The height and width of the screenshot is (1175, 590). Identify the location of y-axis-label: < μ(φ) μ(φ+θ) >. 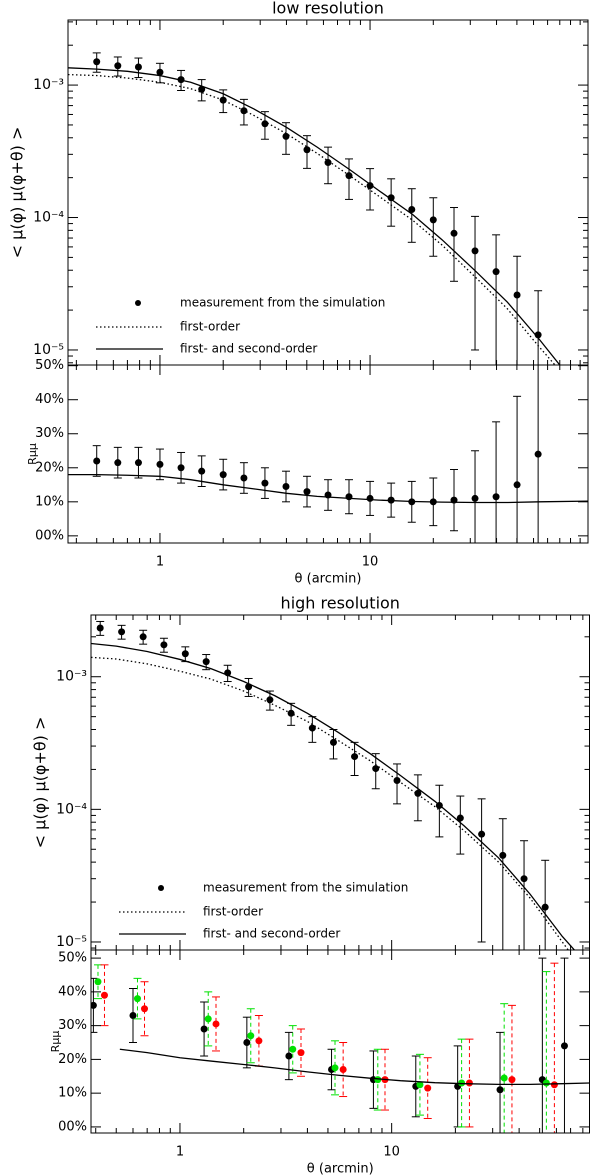
(17, 193).